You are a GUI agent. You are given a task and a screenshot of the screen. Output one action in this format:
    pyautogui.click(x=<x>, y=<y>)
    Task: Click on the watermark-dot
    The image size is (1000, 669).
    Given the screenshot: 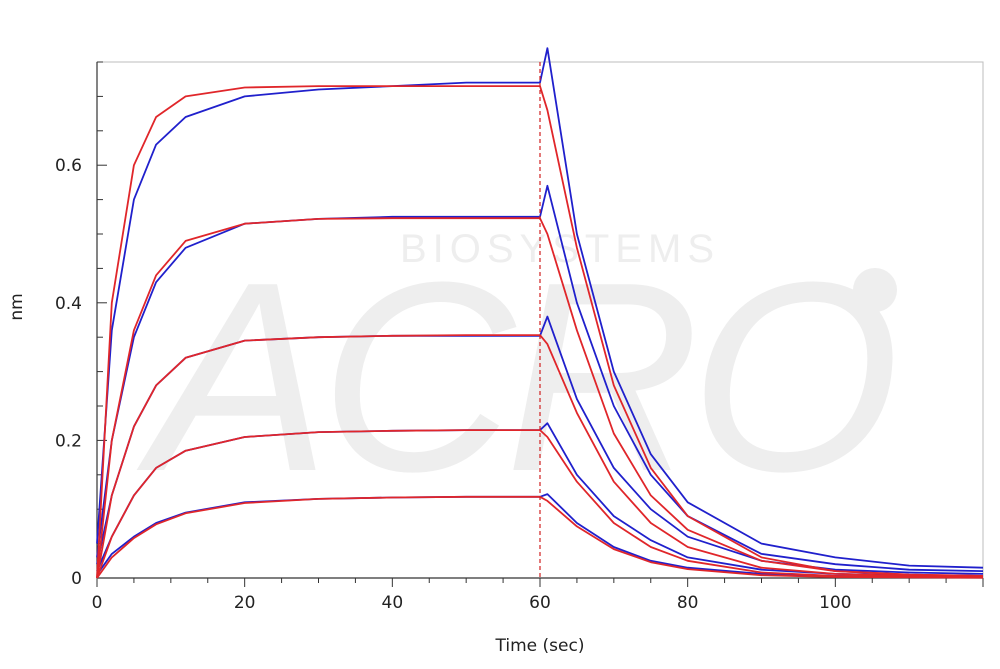 What is the action you would take?
    pyautogui.click(x=875, y=290)
    